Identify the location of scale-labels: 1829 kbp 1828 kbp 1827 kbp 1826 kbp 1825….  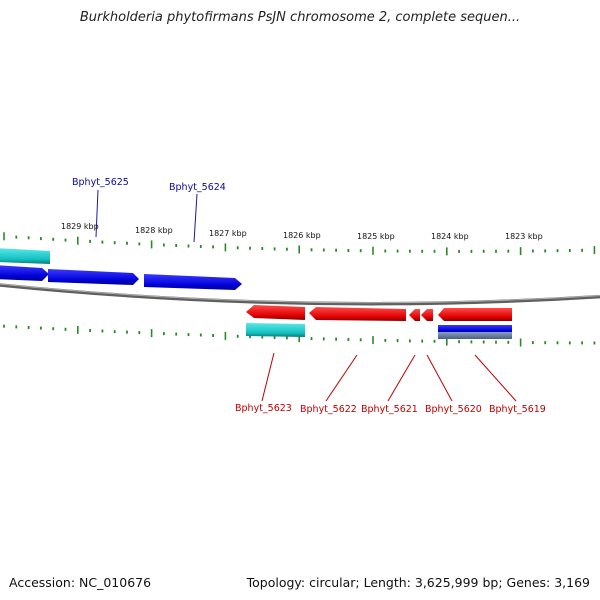
(302, 231).